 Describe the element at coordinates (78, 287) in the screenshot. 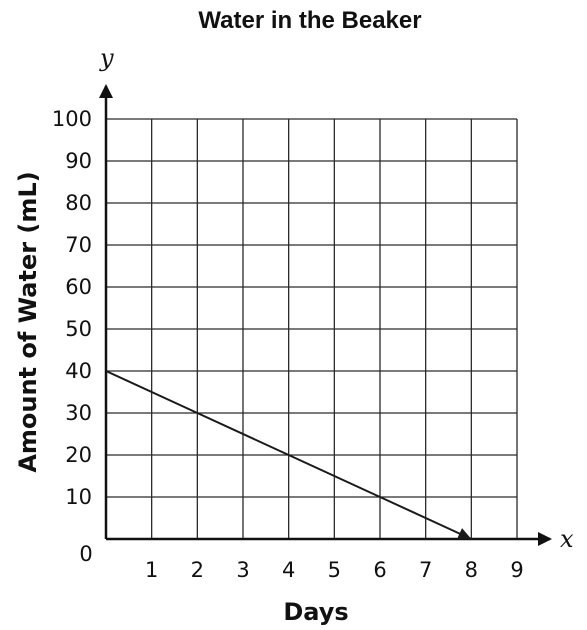

I see `y-tick-label: 60` at that location.